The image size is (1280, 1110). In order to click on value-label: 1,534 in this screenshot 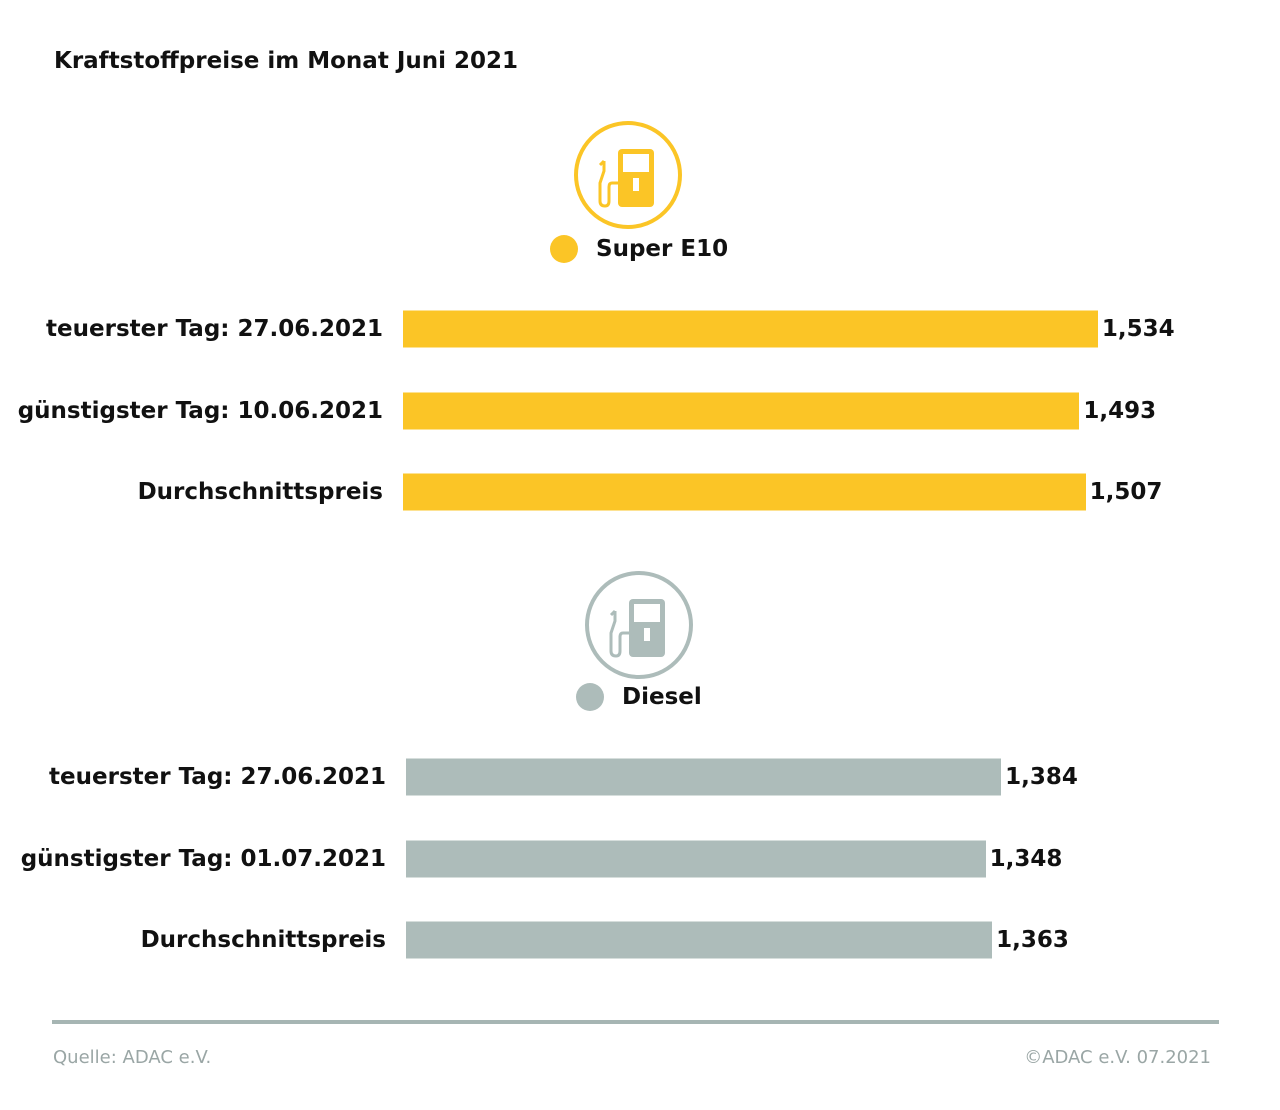, I will do `click(1138, 329)`.